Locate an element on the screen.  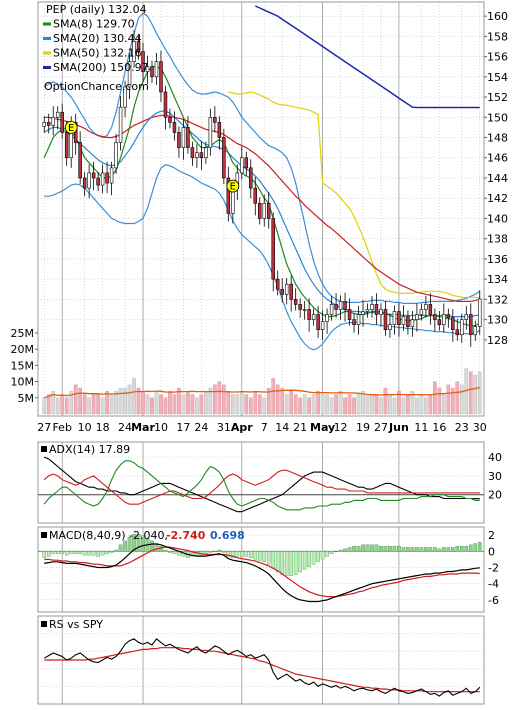
price-tick-label: 148 is located at coordinates (497, 138).